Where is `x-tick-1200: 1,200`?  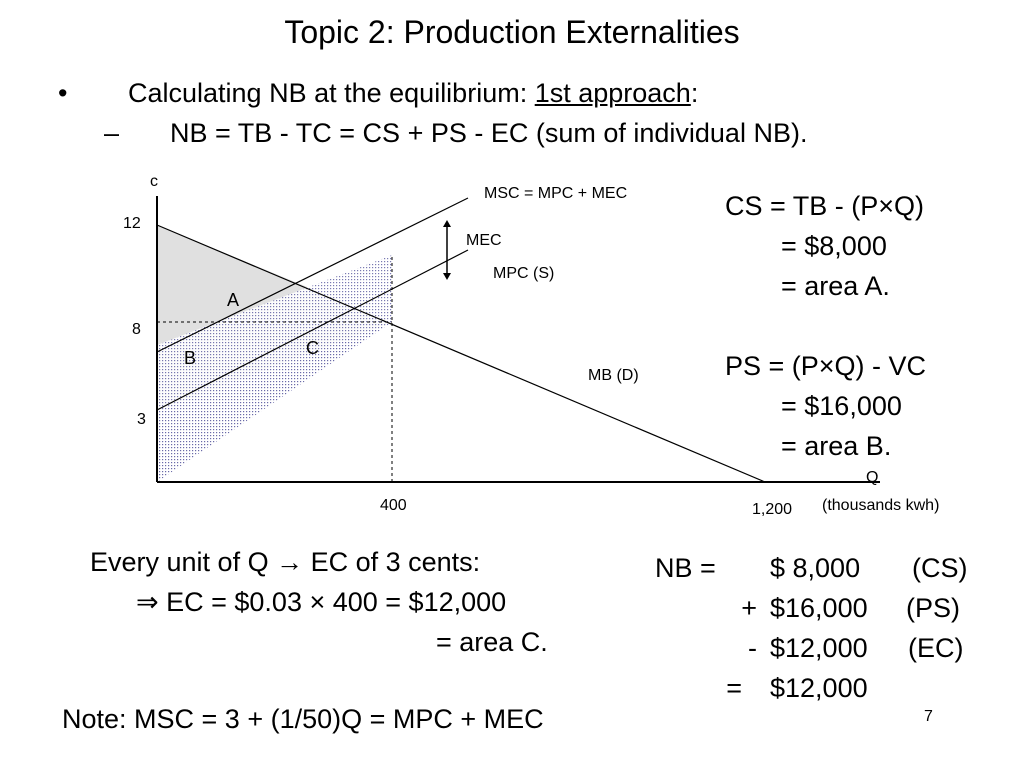 x-tick-1200: 1,200 is located at coordinates (772, 509).